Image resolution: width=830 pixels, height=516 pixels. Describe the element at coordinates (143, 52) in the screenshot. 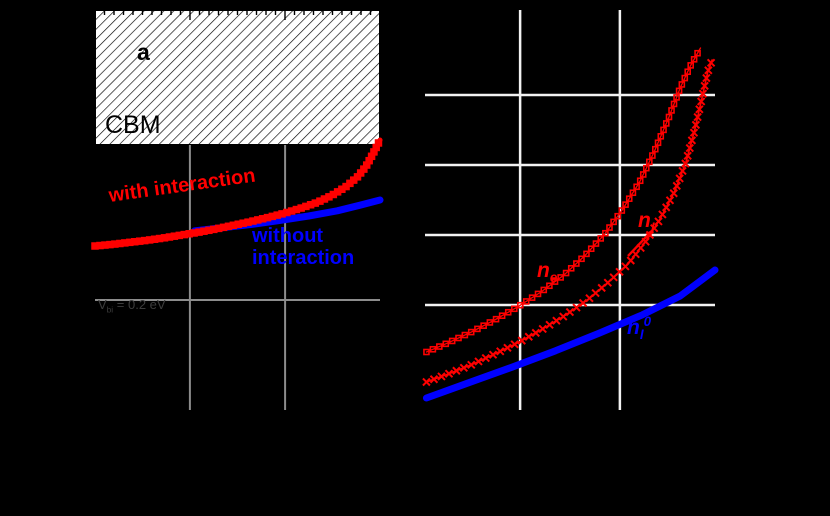

I see `panel-letter: a` at that location.